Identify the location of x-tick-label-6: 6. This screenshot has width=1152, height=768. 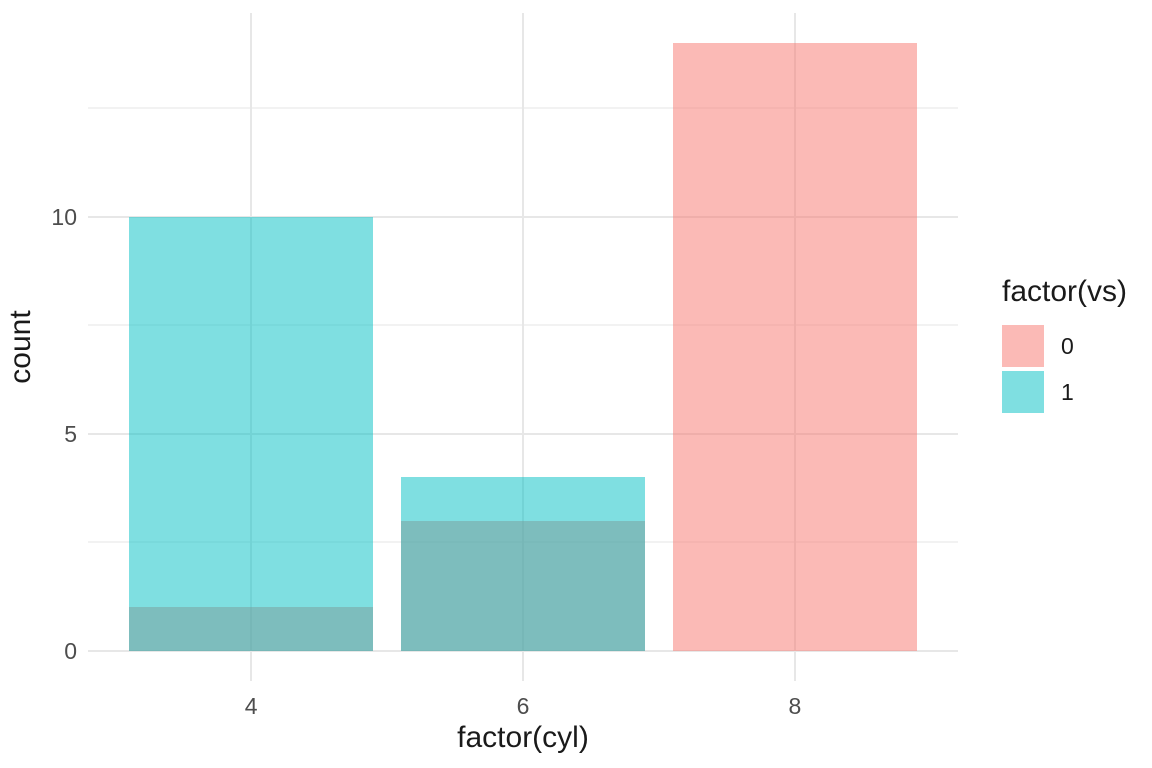
(523, 706).